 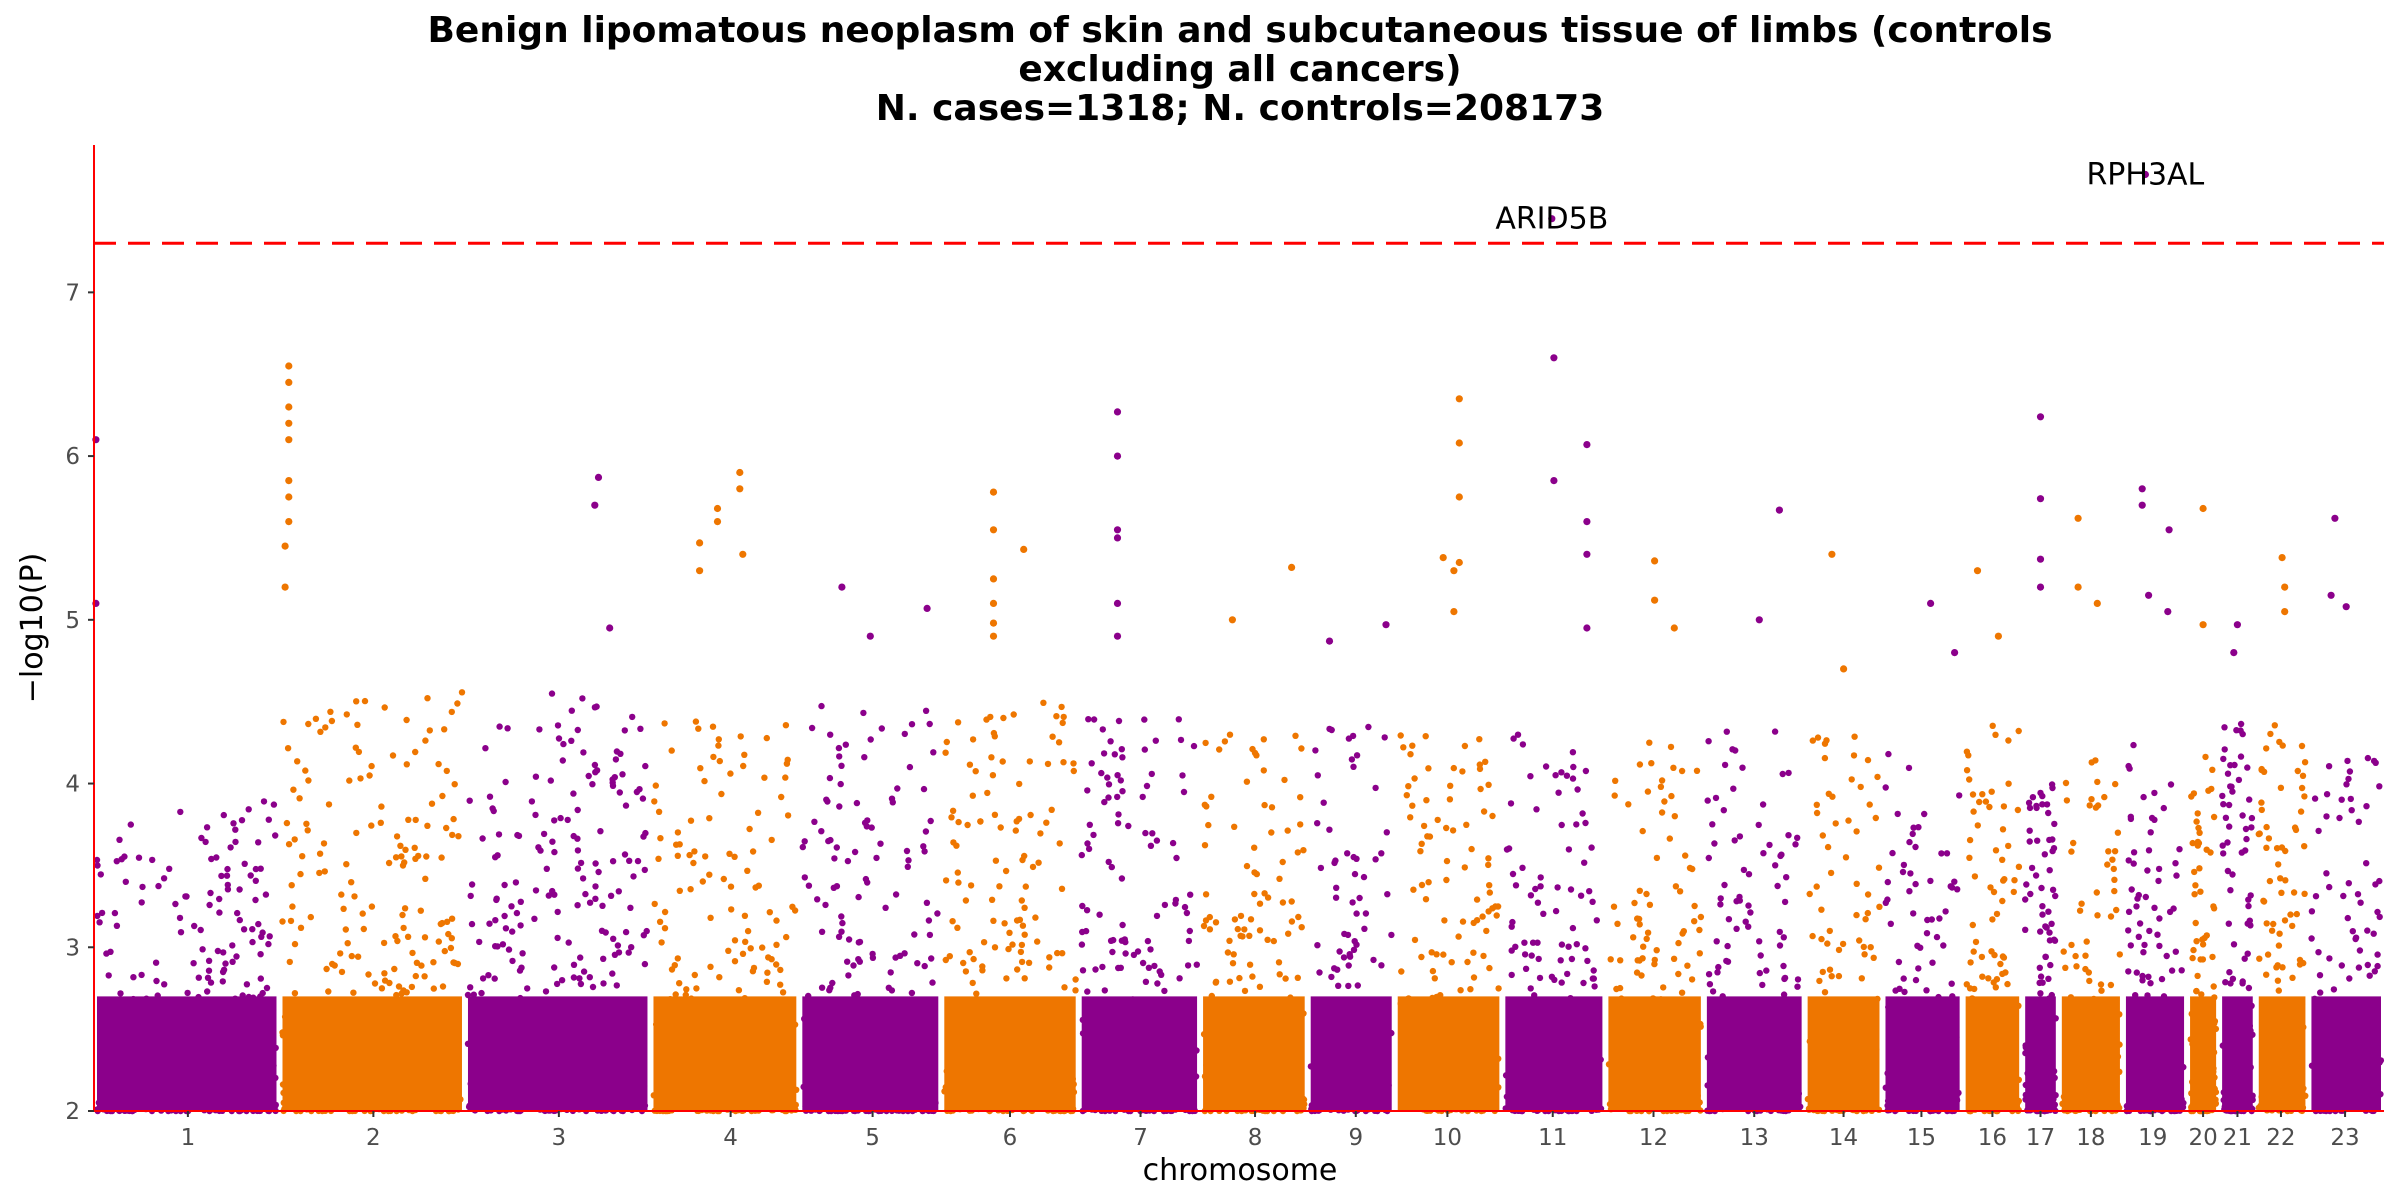 What do you see at coordinates (1922, 857) in the screenshot?
I see `chromosome-15-points` at bounding box center [1922, 857].